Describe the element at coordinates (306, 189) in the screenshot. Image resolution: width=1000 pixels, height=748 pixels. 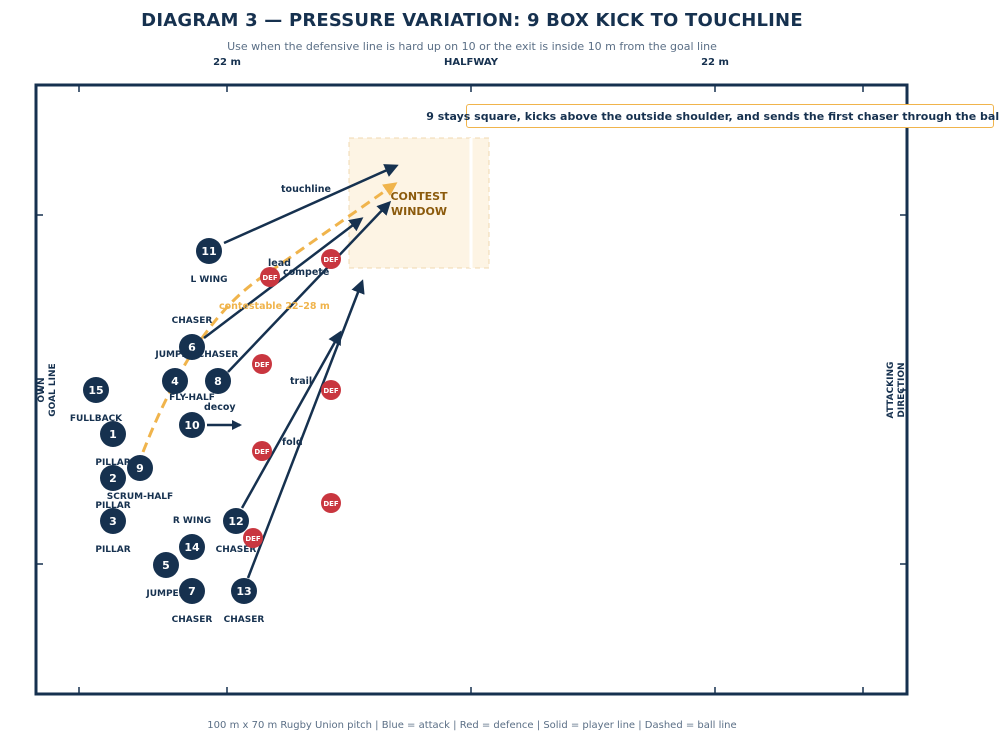
I see `touchline-label: touchline` at that location.